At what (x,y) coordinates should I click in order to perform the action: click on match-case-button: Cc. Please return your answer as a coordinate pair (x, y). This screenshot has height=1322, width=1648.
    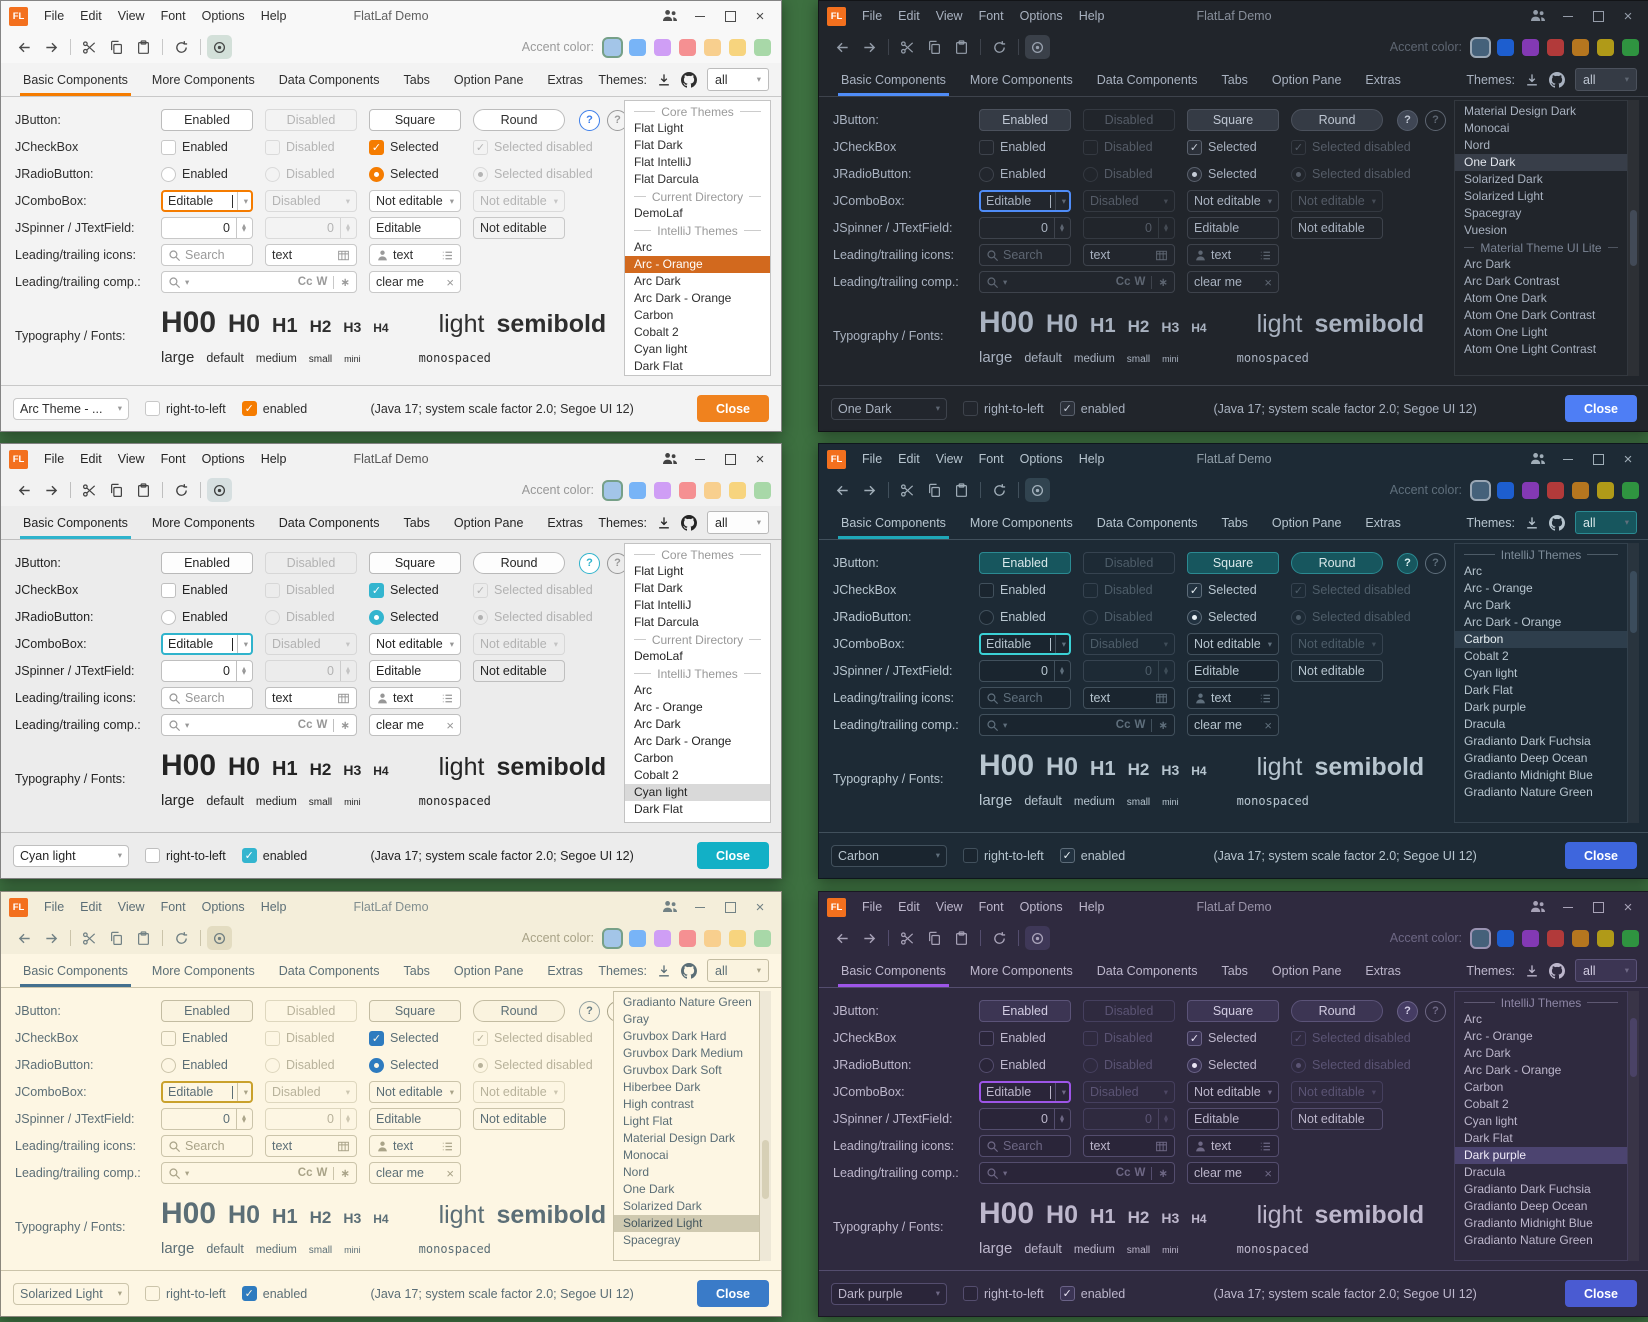
    Looking at the image, I should click on (305, 725).